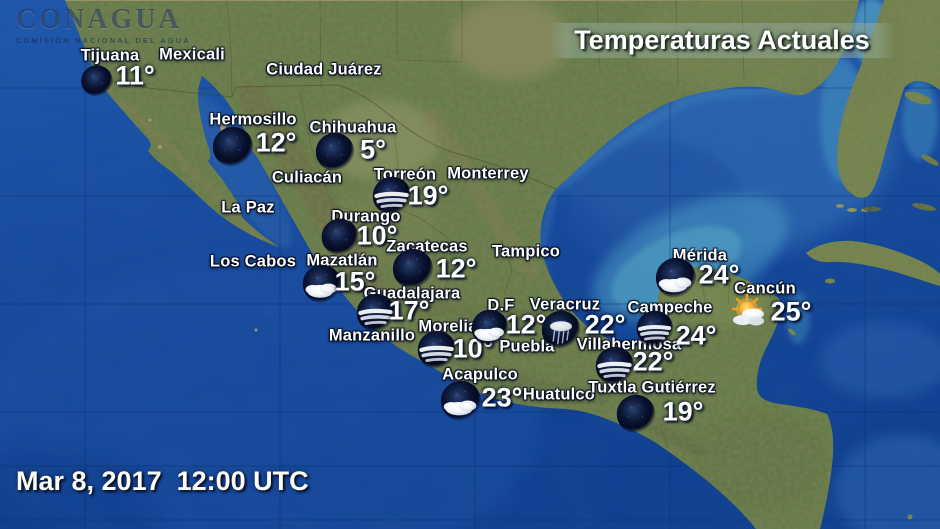 The image size is (940, 529). What do you see at coordinates (307, 177) in the screenshot?
I see `city-label: Culiacán` at bounding box center [307, 177].